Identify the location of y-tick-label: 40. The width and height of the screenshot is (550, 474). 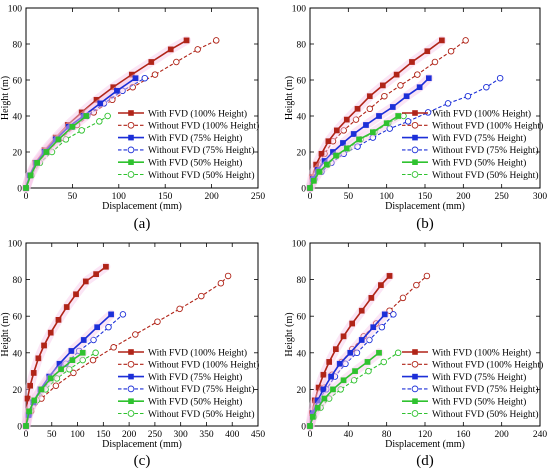
(302, 354).